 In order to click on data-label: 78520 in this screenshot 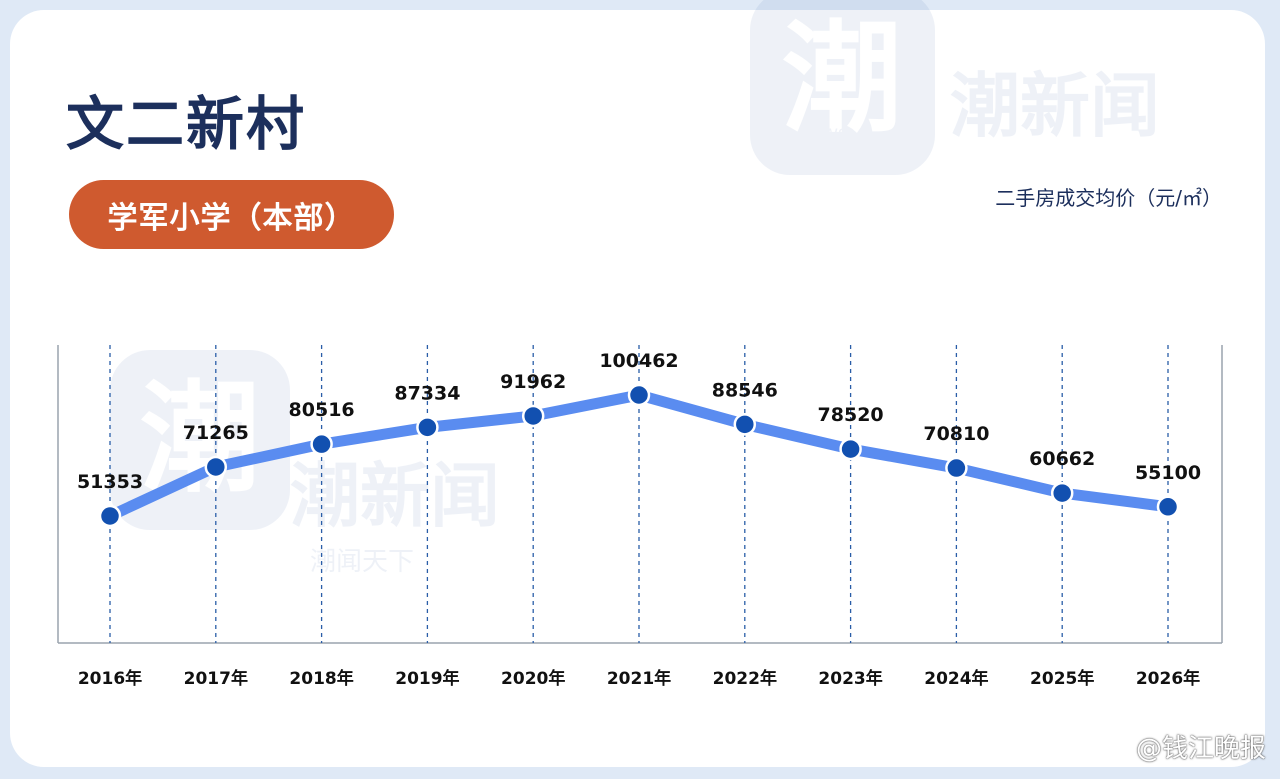, I will do `click(851, 415)`.